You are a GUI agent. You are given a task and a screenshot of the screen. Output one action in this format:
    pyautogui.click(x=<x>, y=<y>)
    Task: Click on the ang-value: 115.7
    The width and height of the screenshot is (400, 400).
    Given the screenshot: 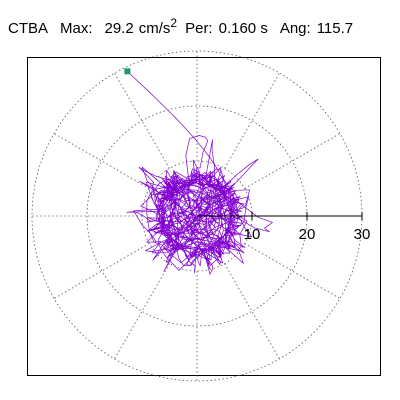 What is the action you would take?
    pyautogui.click(x=335, y=28)
    